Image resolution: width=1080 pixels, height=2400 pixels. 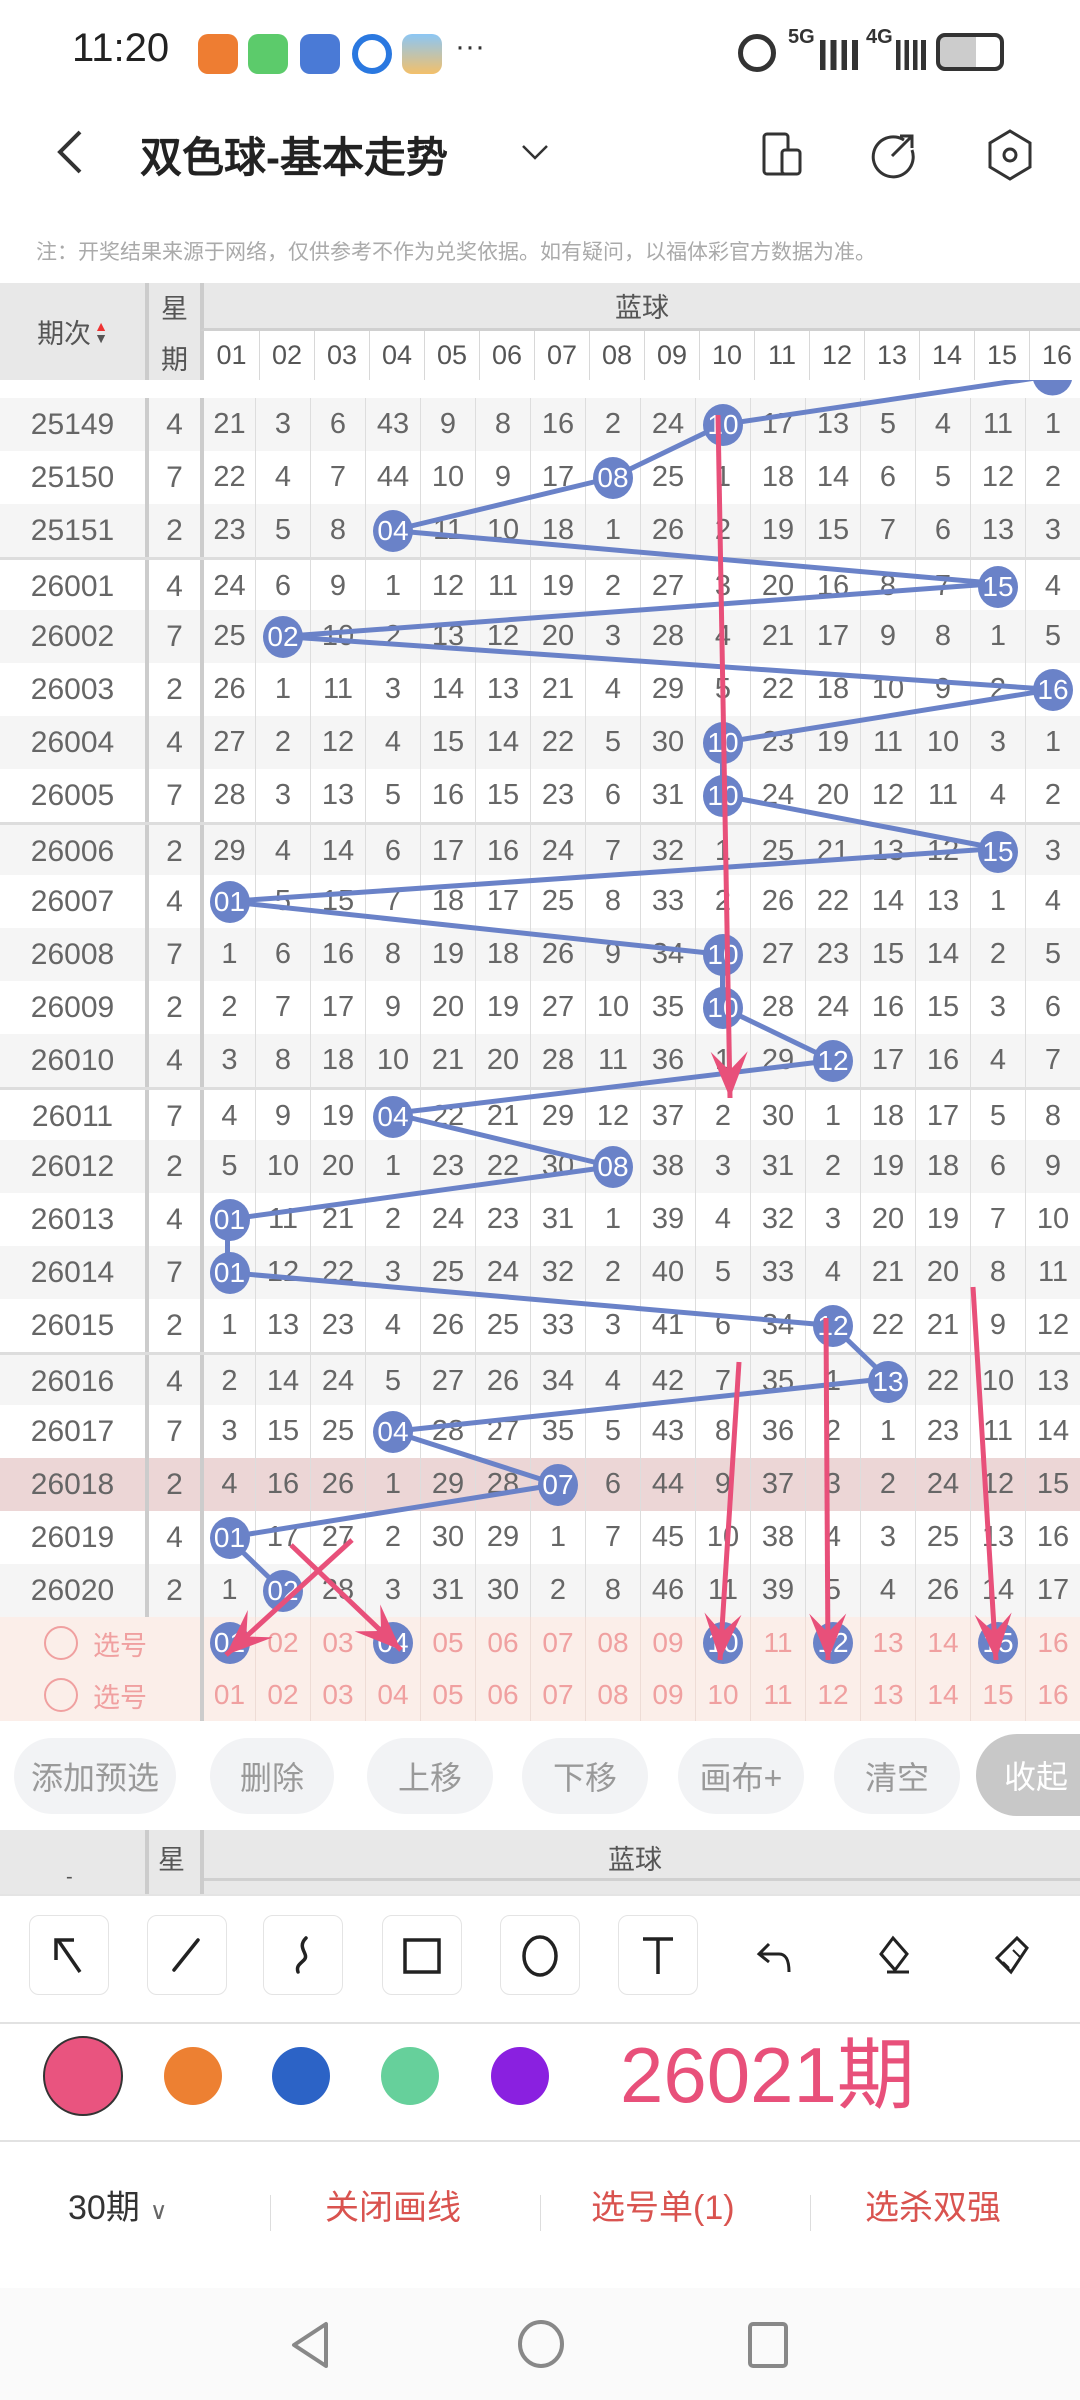 What do you see at coordinates (535, 154) in the screenshot?
I see `title-dropdown` at bounding box center [535, 154].